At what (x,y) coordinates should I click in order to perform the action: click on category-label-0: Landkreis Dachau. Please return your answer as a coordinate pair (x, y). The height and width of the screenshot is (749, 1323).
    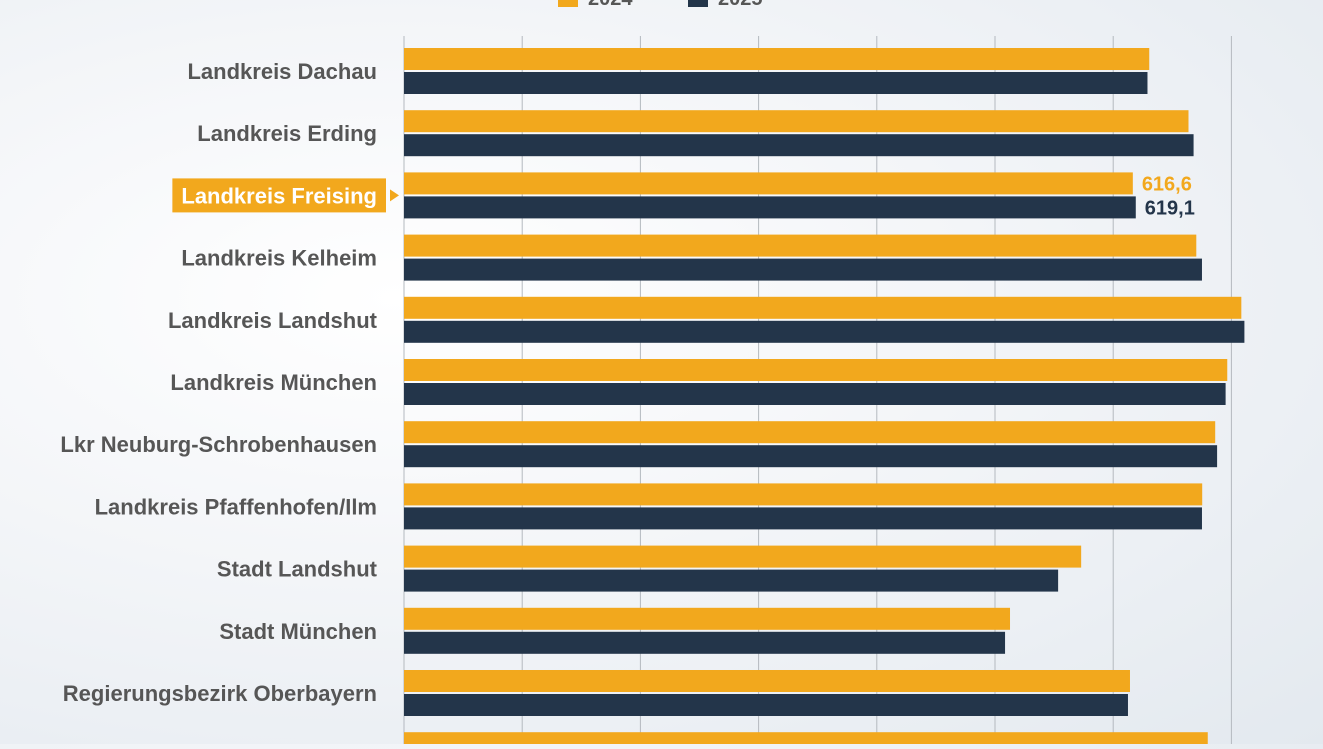
    Looking at the image, I should click on (282, 71).